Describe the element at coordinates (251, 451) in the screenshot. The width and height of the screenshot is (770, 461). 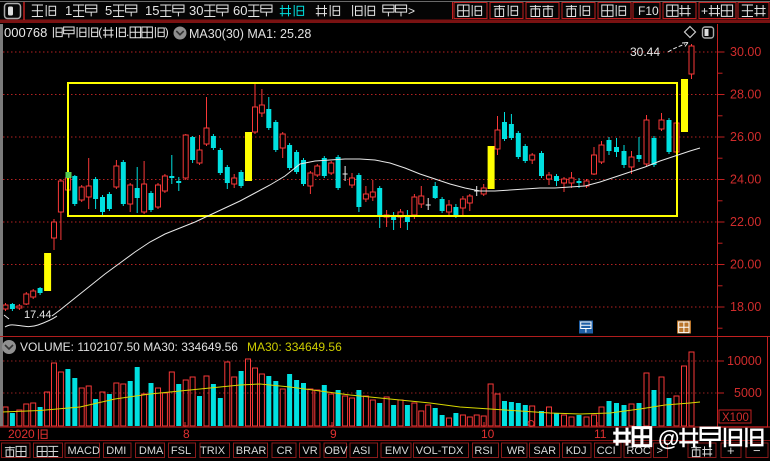
I see `svg-text: BRAR` at that location.